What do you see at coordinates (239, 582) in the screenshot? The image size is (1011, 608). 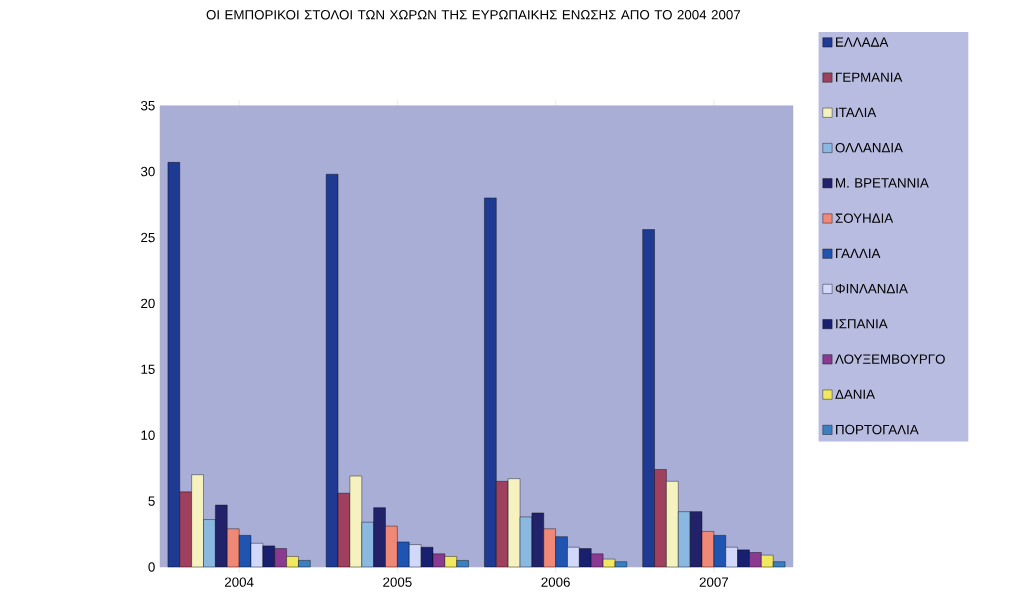 I see `x-tick-label: 2004` at bounding box center [239, 582].